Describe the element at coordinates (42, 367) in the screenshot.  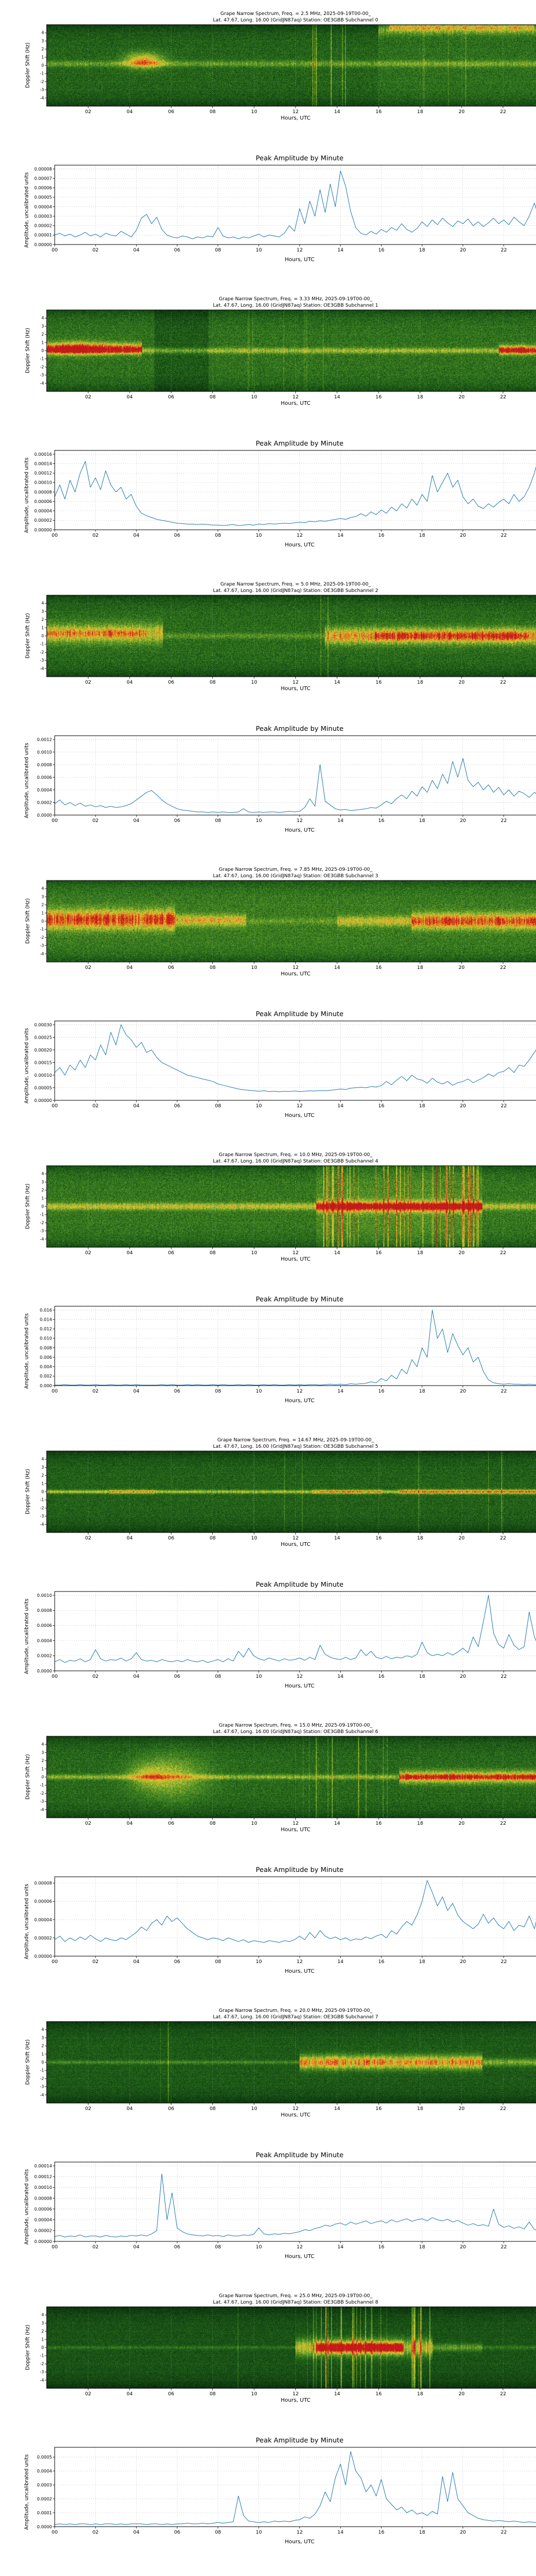
I see `y-tick-label: -2` at that location.